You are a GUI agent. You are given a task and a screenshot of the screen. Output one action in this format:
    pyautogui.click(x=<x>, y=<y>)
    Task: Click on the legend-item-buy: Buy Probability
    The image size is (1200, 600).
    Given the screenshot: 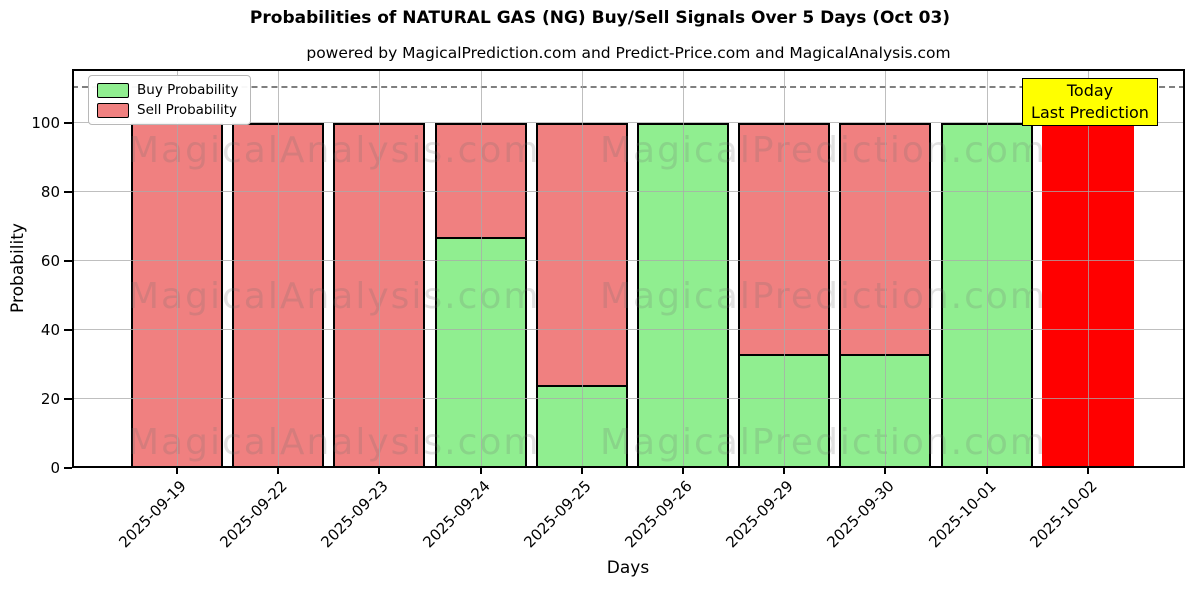 What is the action you would take?
    pyautogui.click(x=167, y=90)
    